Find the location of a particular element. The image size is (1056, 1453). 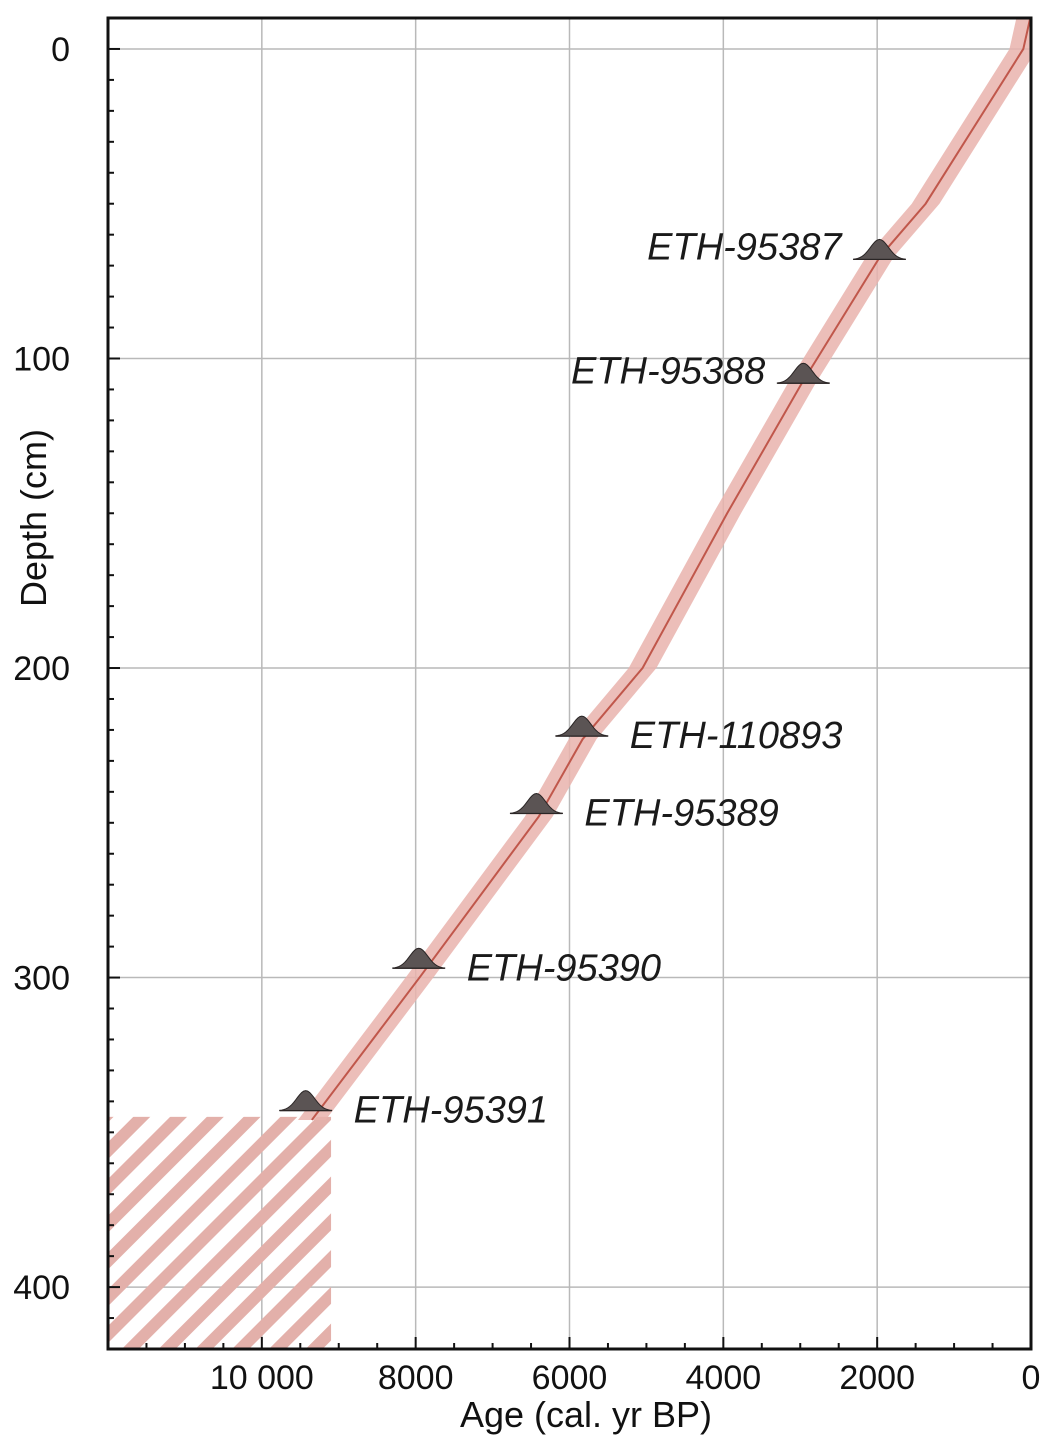

y-tick-label: 200 is located at coordinates (41, 669).